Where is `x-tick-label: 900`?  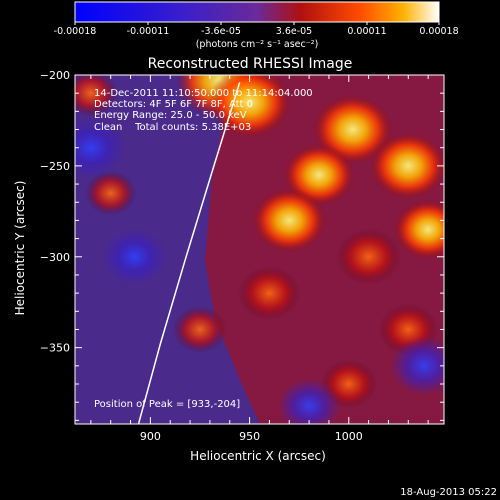 x-tick-label: 900 is located at coordinates (150, 436).